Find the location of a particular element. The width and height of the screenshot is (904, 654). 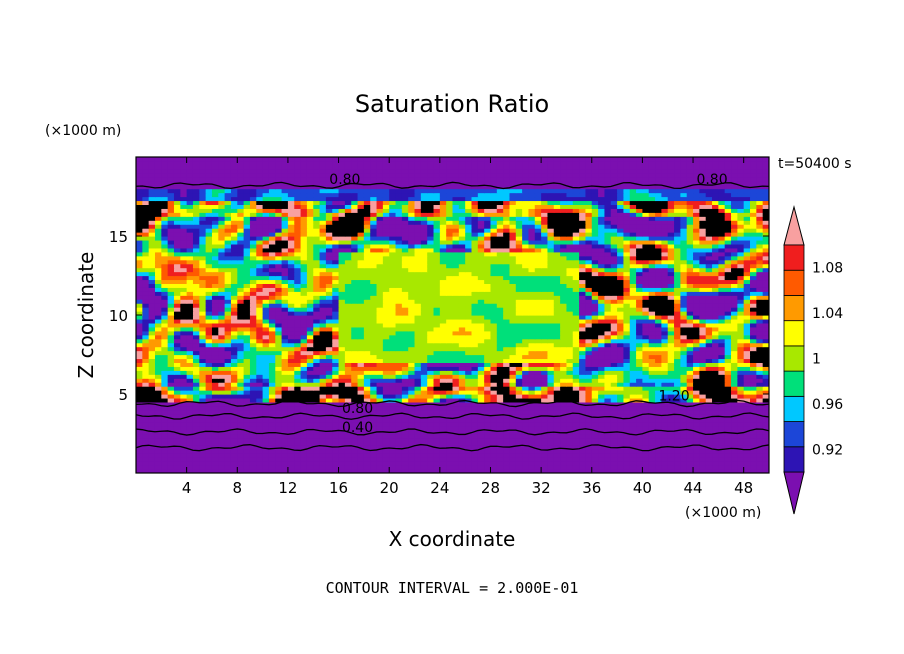

field-cell-2070 is located at coordinates (583, 392).